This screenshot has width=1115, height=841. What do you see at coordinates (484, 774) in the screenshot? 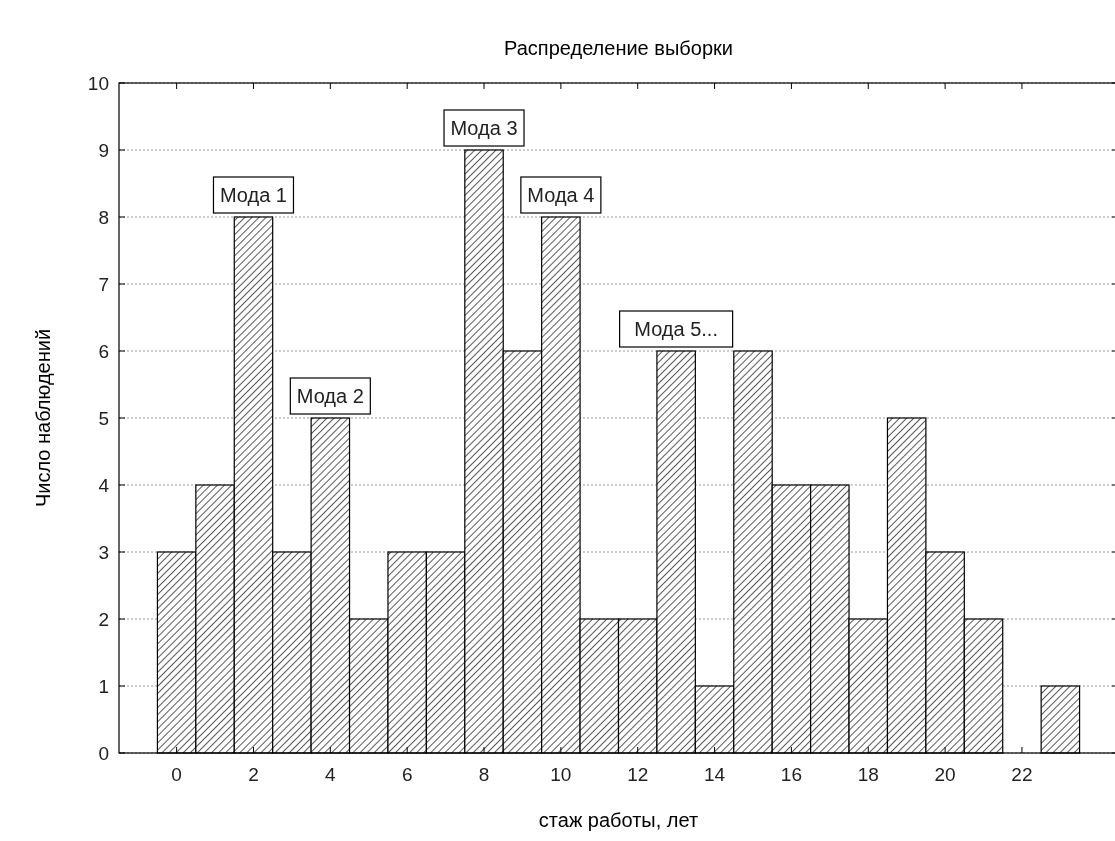
I see `x-tick-label: 8` at bounding box center [484, 774].